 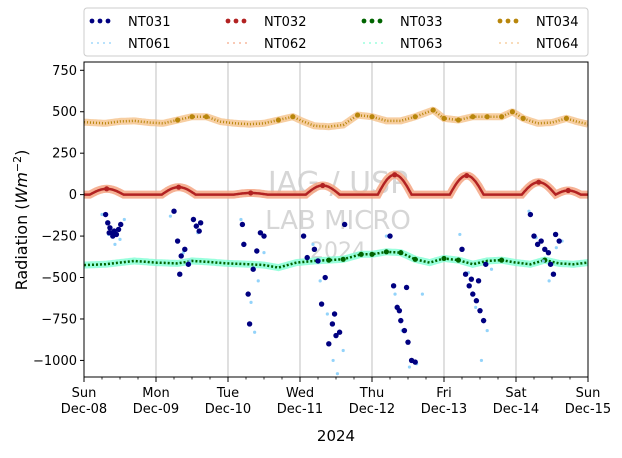 What do you see at coordinates (300, 409) in the screenshot?
I see `x-tick-label-date: Dec-11` at bounding box center [300, 409].